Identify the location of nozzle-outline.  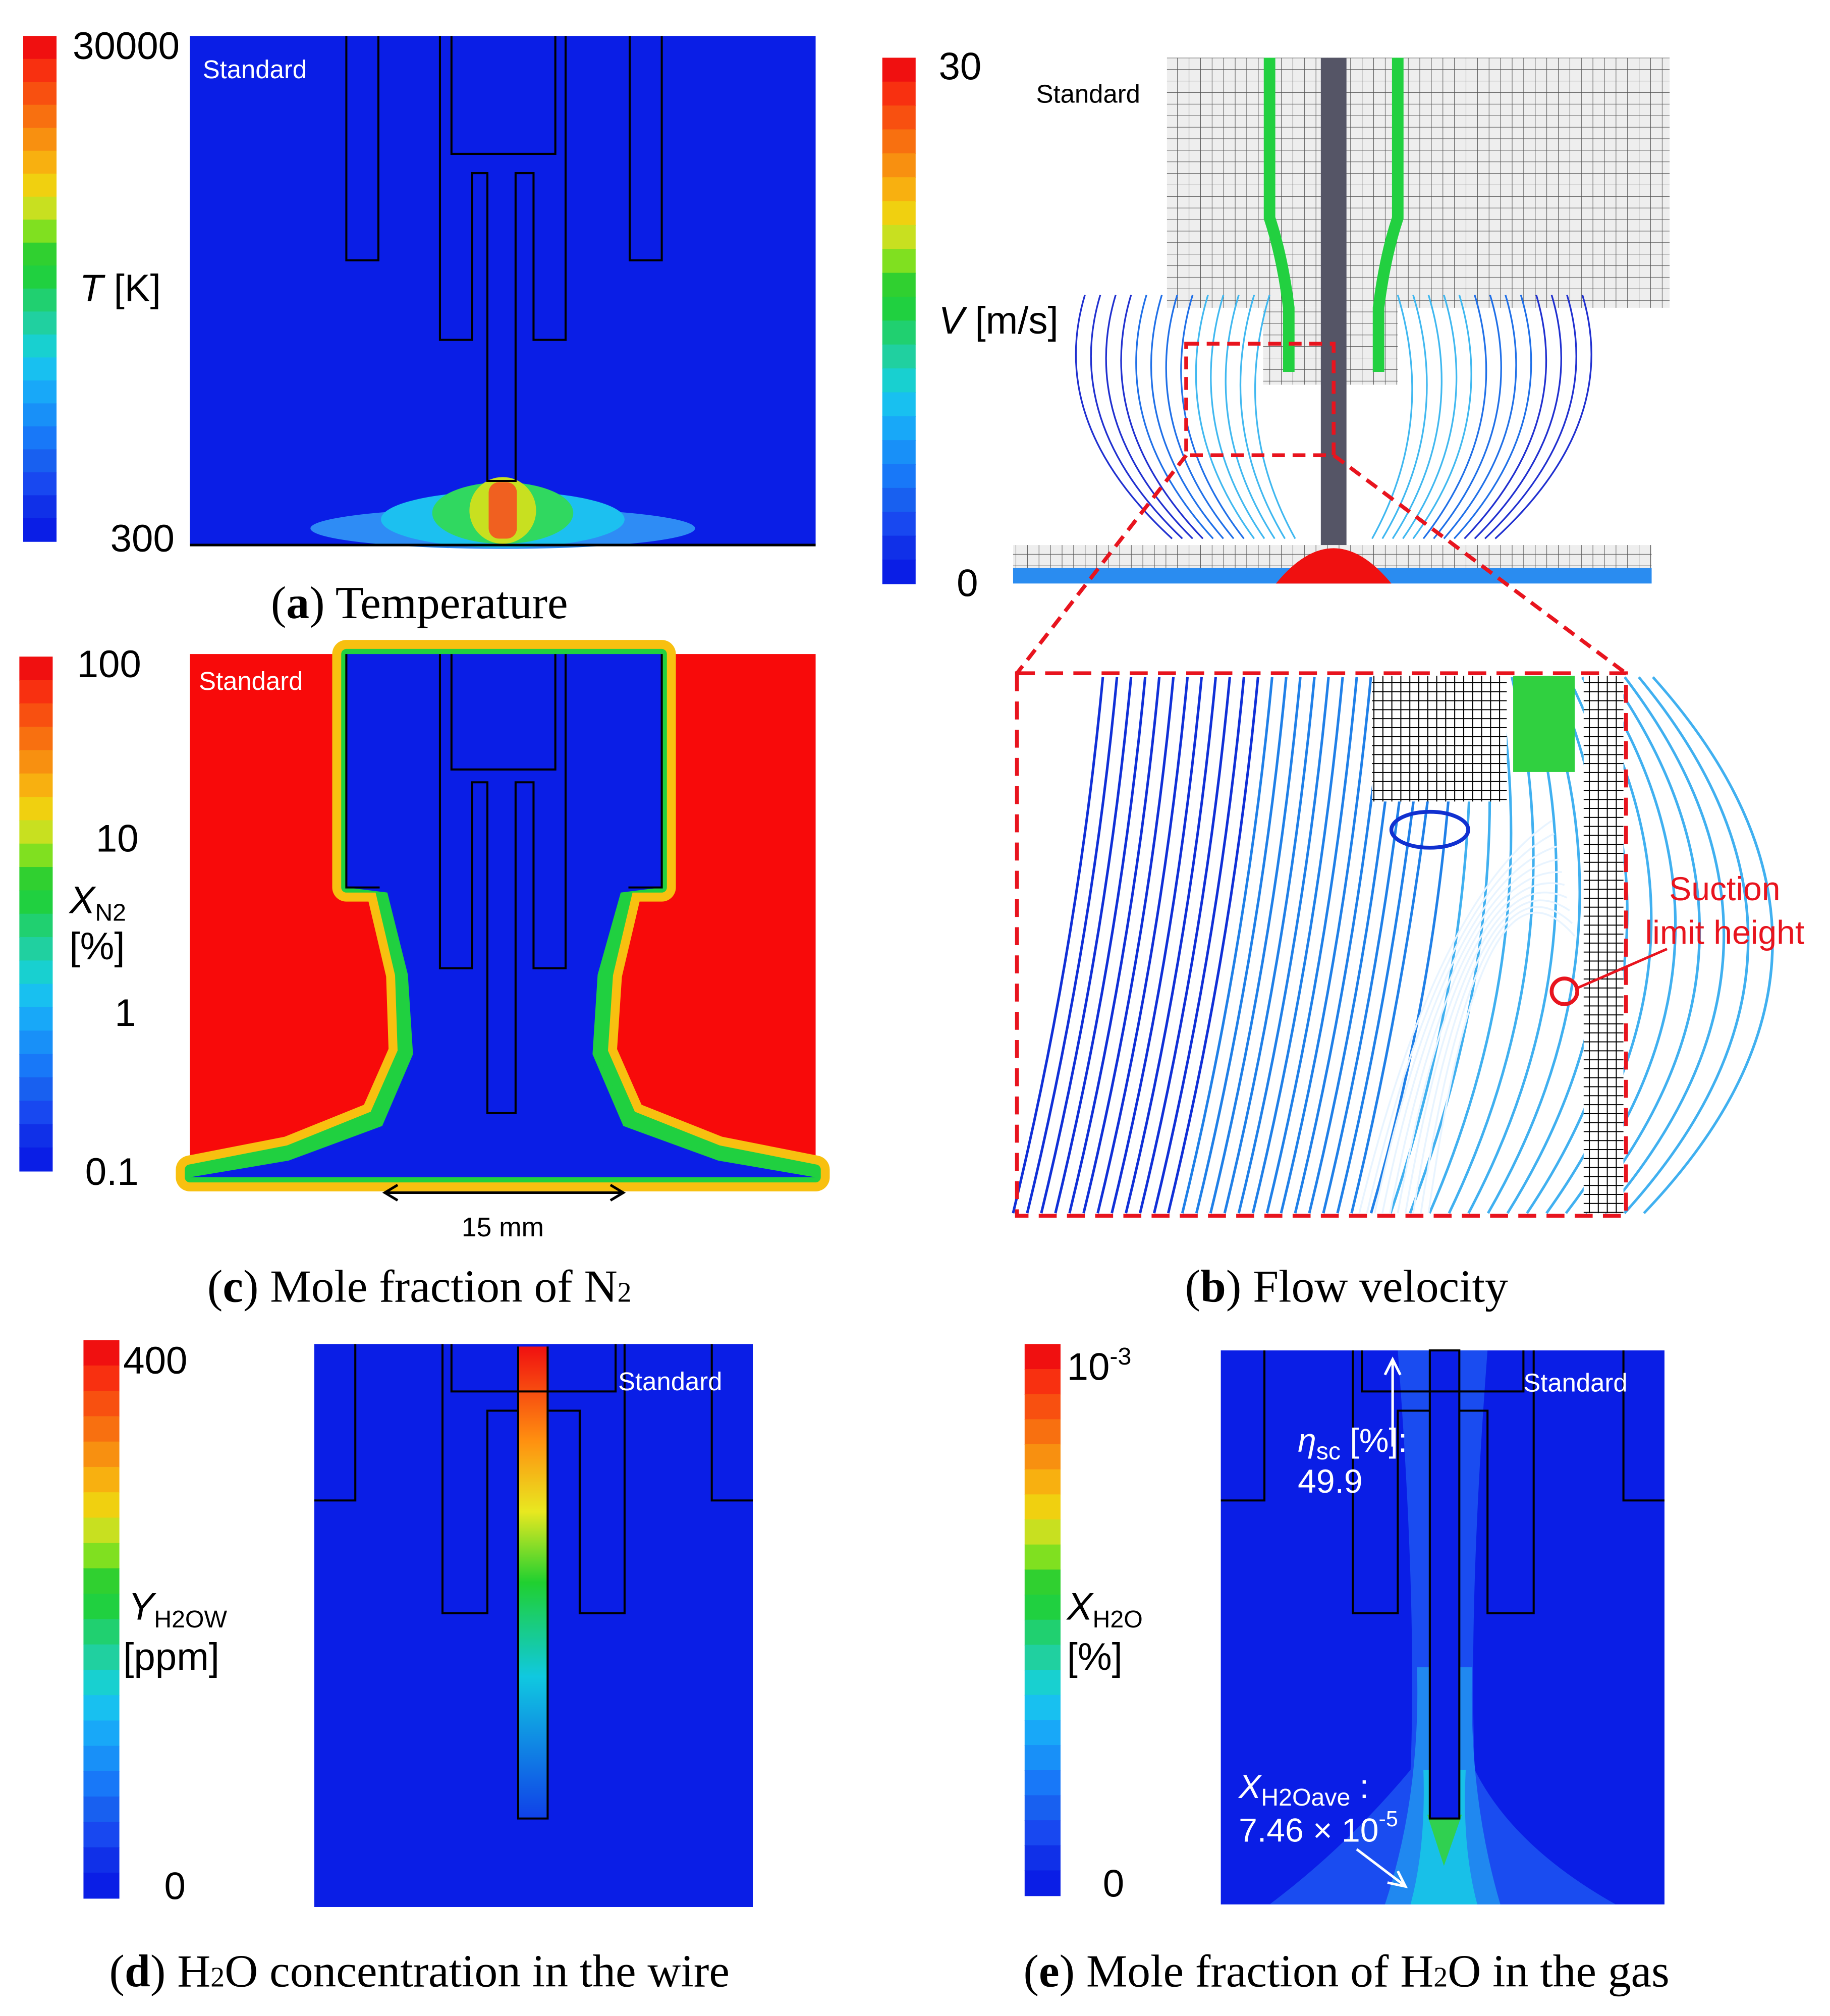
(504, 884).